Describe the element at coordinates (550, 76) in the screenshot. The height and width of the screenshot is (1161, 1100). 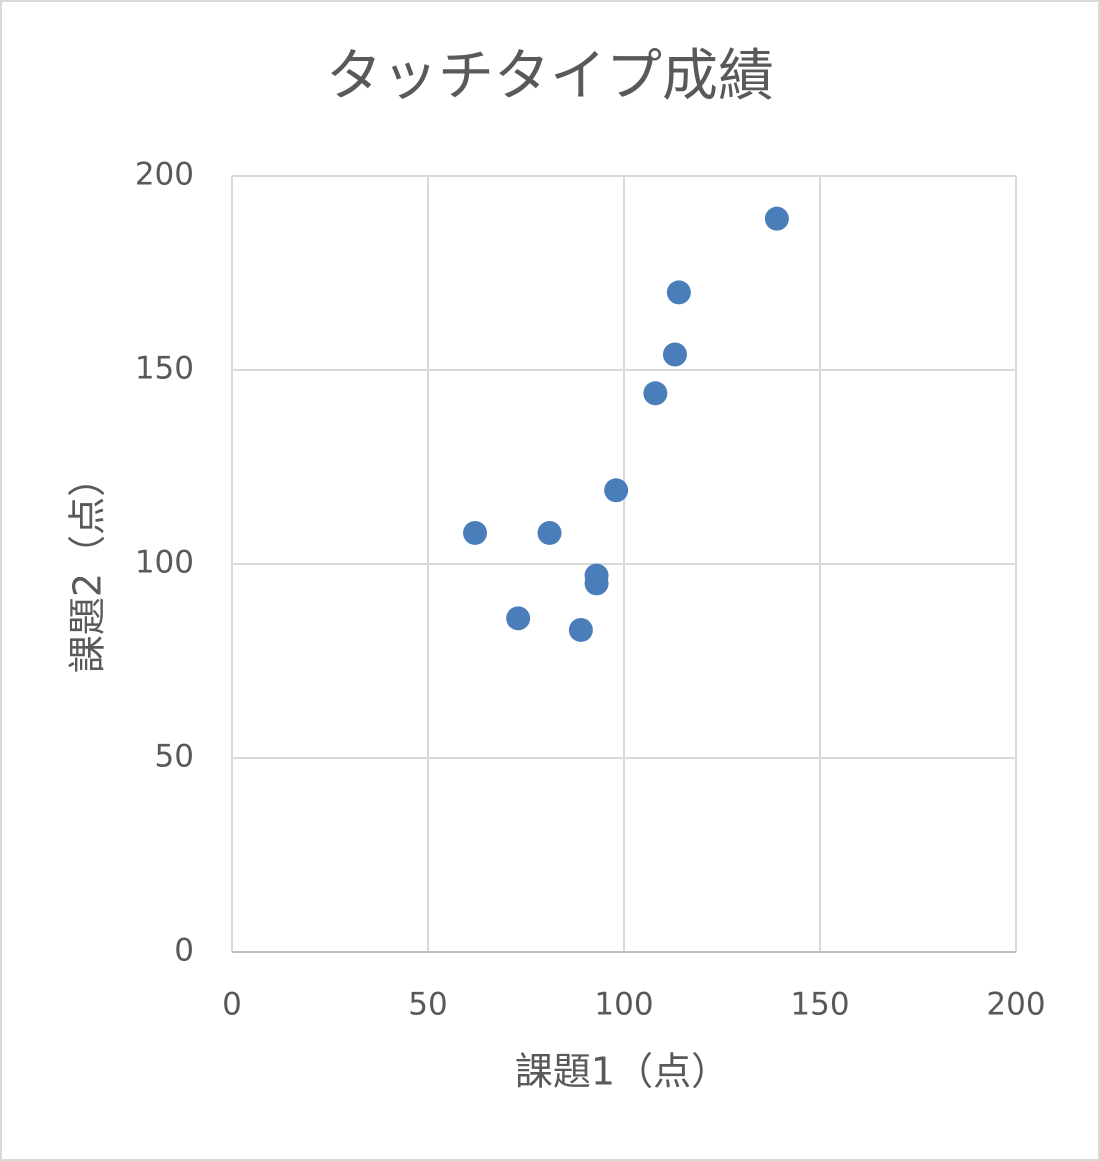
I see `chart-title: タッチタイプ成績` at that location.